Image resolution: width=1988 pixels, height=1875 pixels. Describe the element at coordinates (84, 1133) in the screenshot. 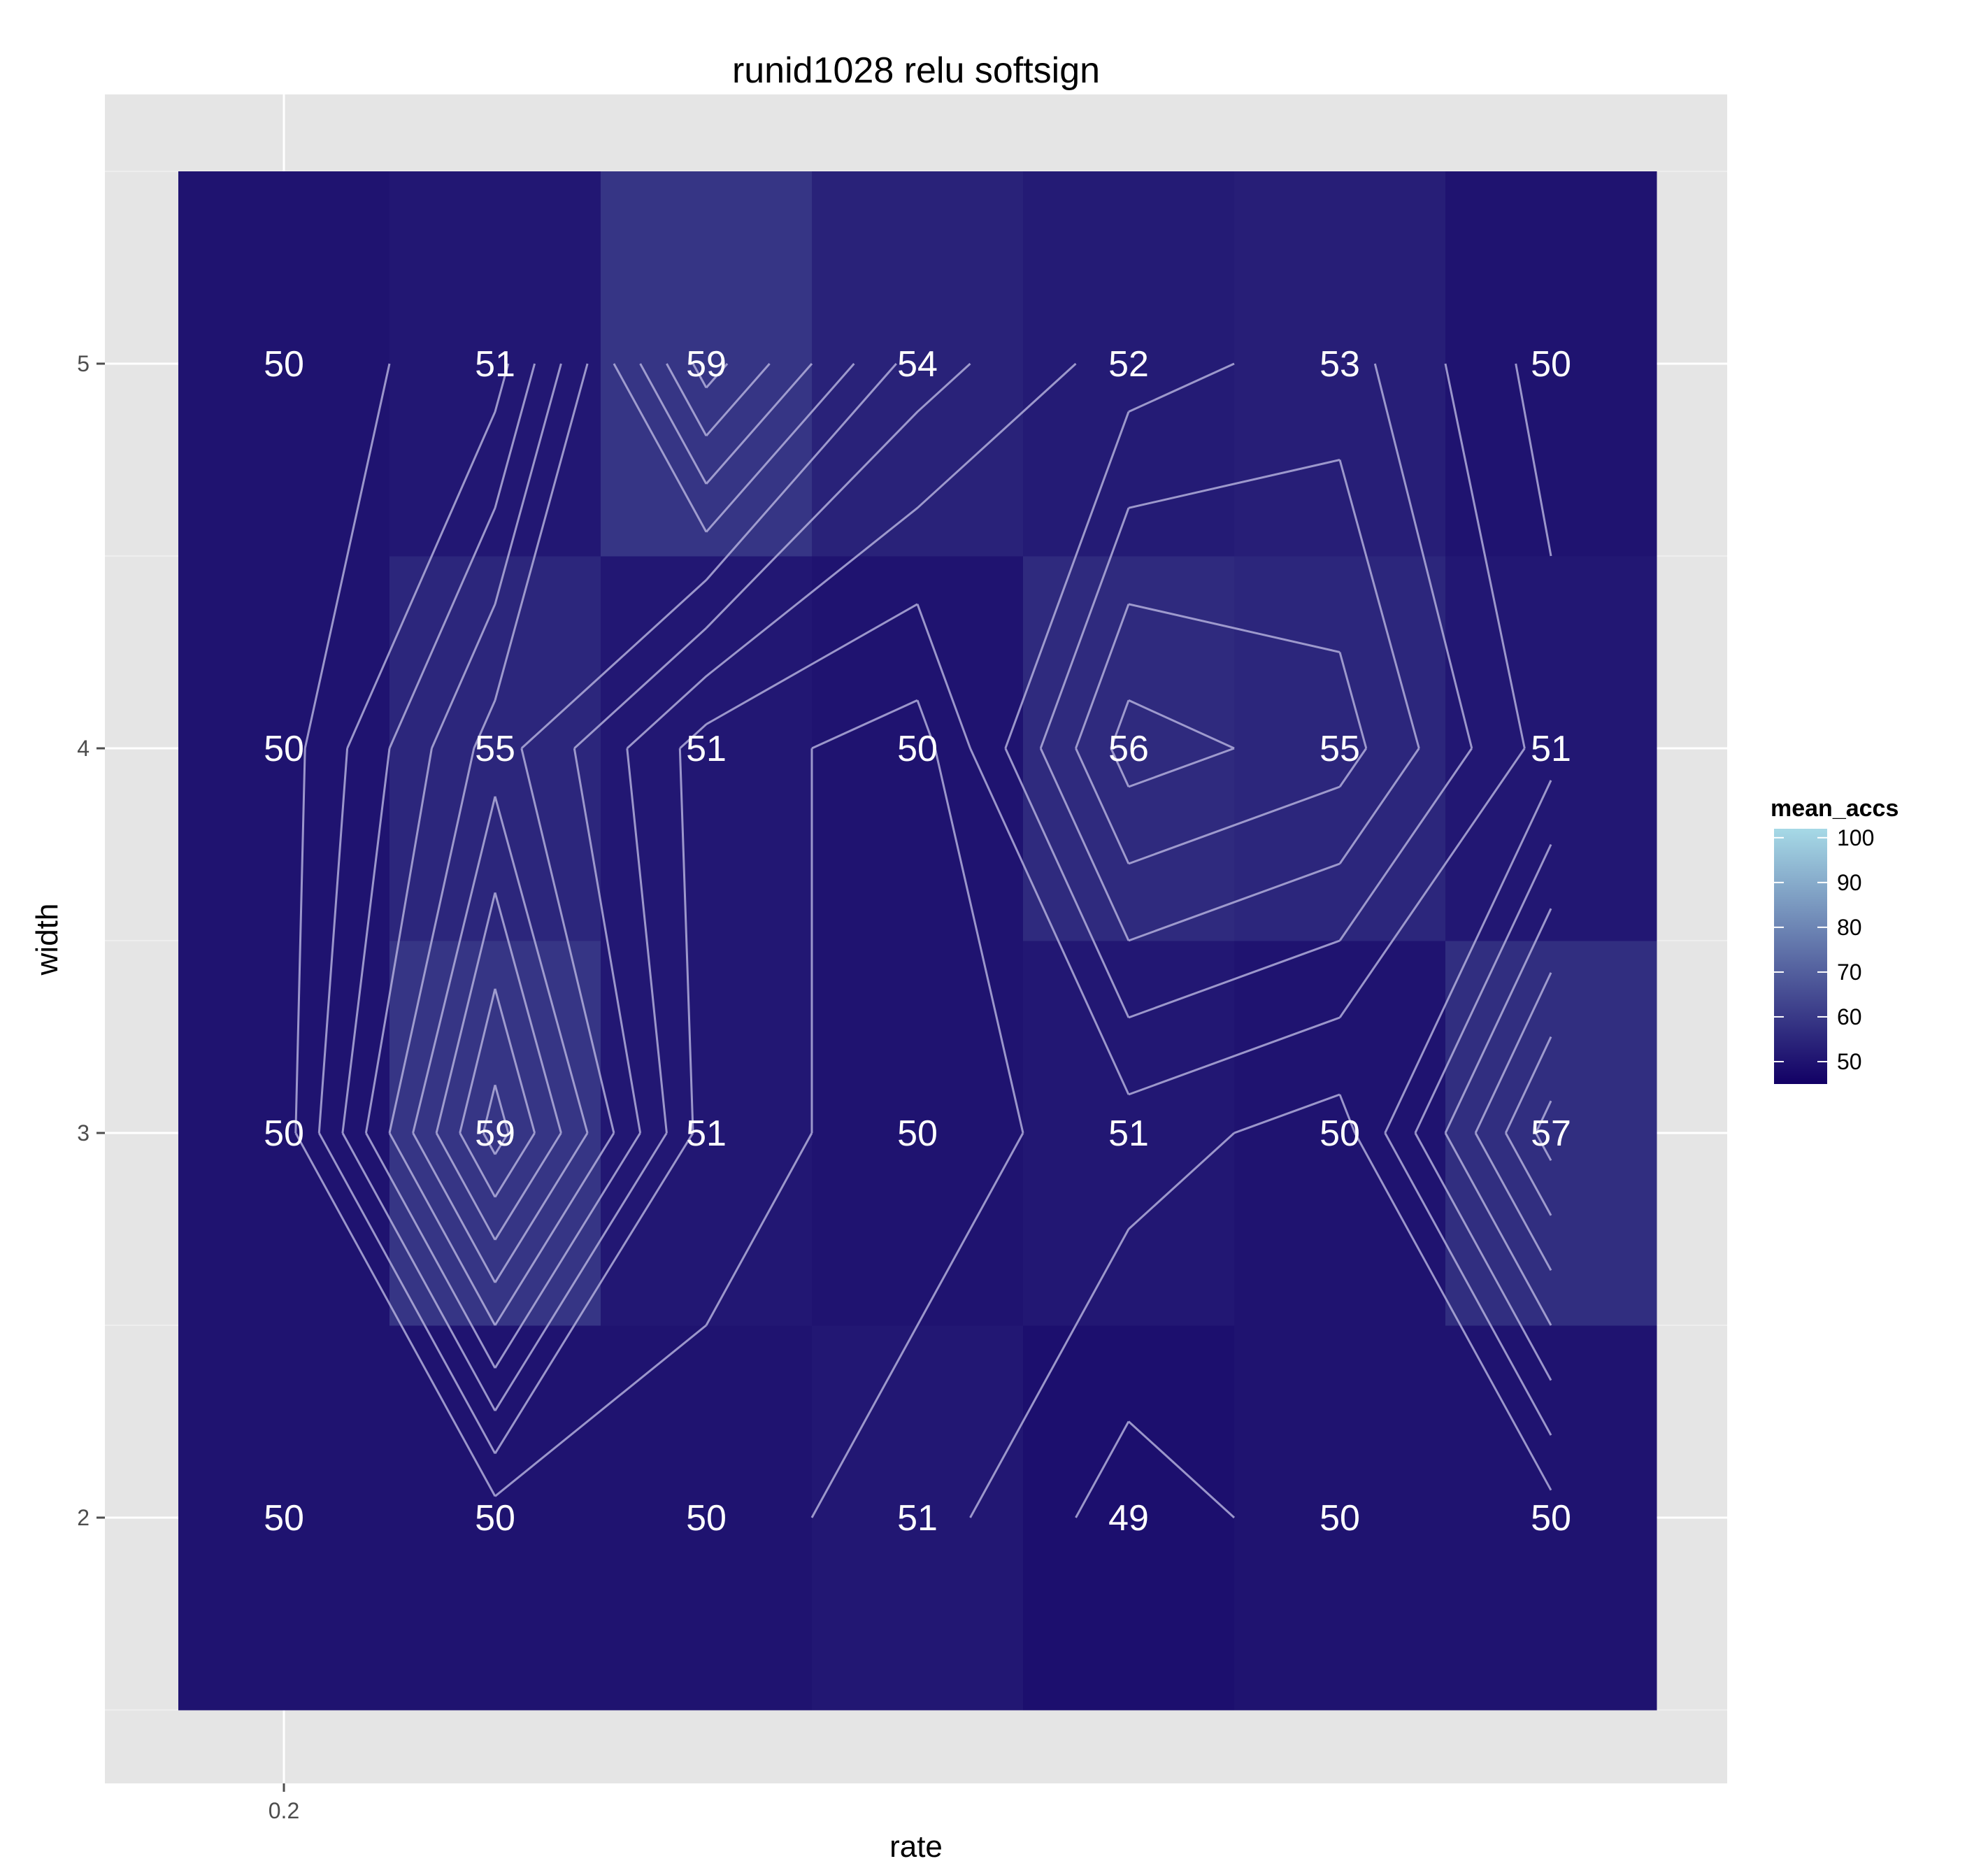

I see `y-tick-label: 3` at that location.